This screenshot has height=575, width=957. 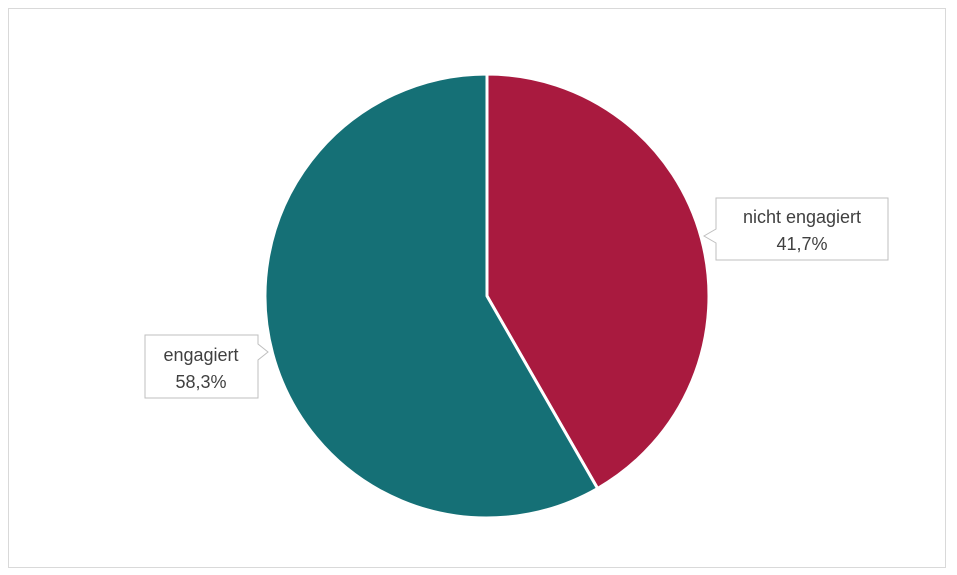 What do you see at coordinates (200, 355) in the screenshot?
I see `category-label-engagiert: engagiert` at bounding box center [200, 355].